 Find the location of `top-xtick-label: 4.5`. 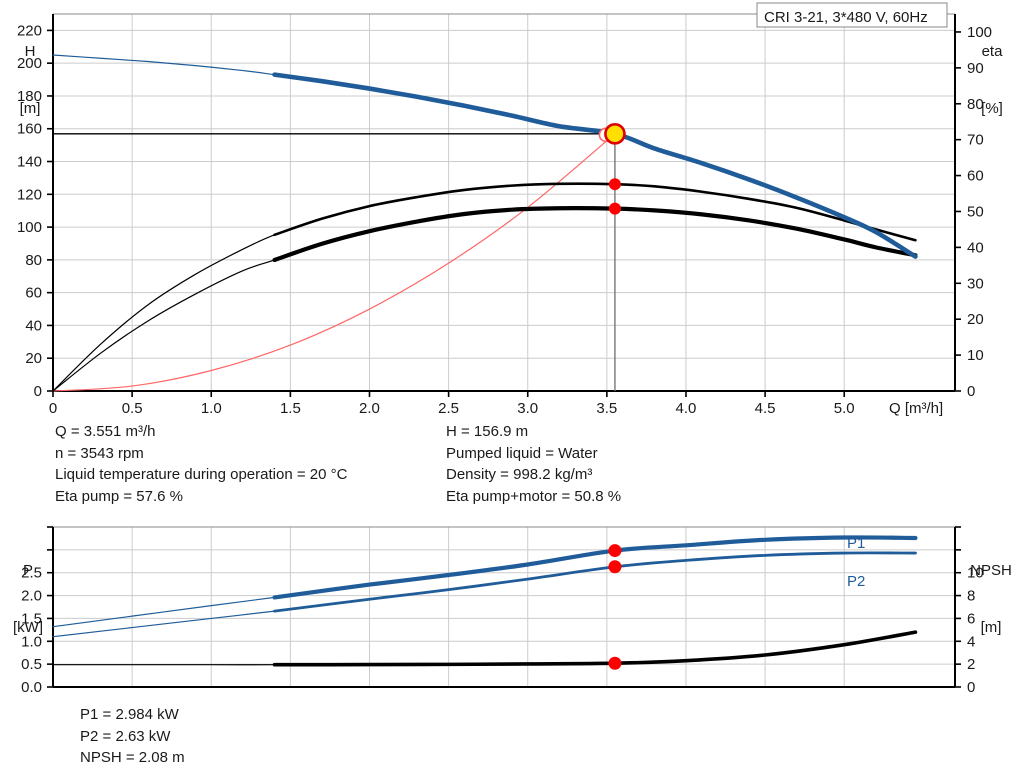

top-xtick-label: 4.5 is located at coordinates (765, 408).